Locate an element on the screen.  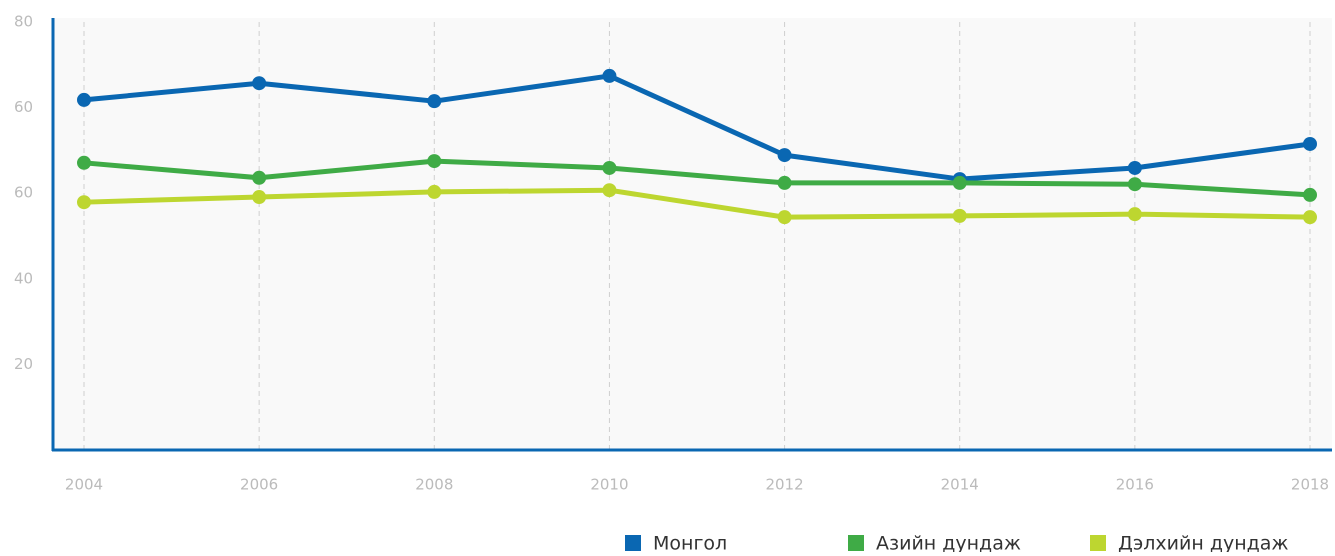
y-tick-label: 20 is located at coordinates (23, 364).